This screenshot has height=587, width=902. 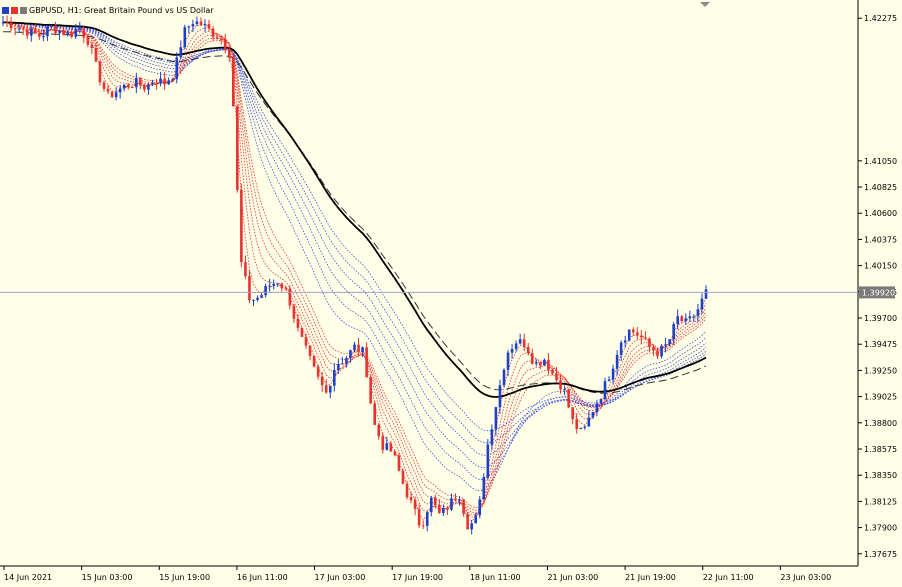 What do you see at coordinates (880, 475) in the screenshot?
I see `price-tick-label: 1.38350` at bounding box center [880, 475].